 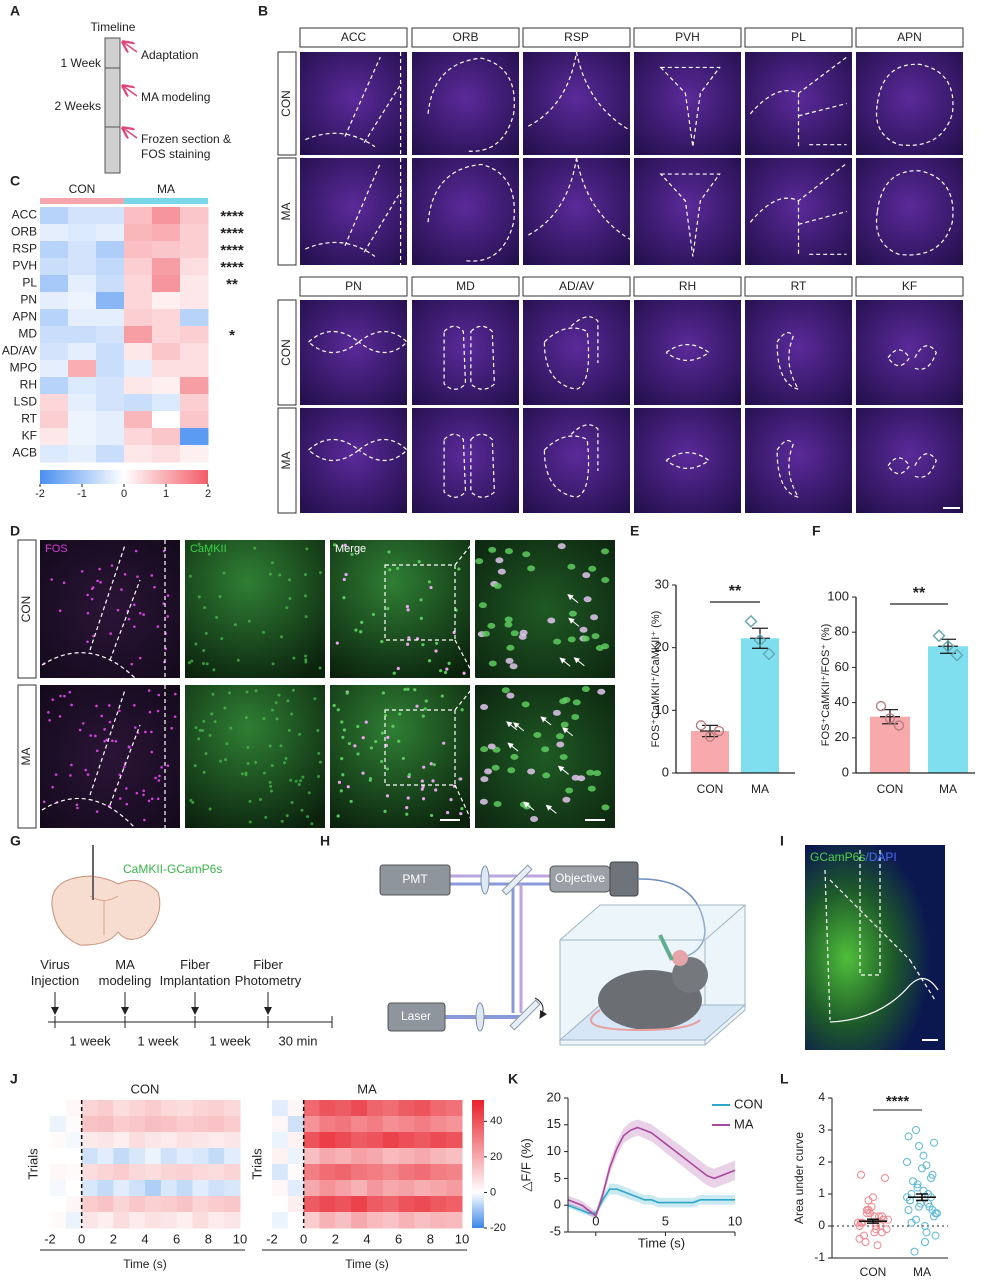 What do you see at coordinates (580, 878) in the screenshot?
I see `component-label: Objective` at bounding box center [580, 878].